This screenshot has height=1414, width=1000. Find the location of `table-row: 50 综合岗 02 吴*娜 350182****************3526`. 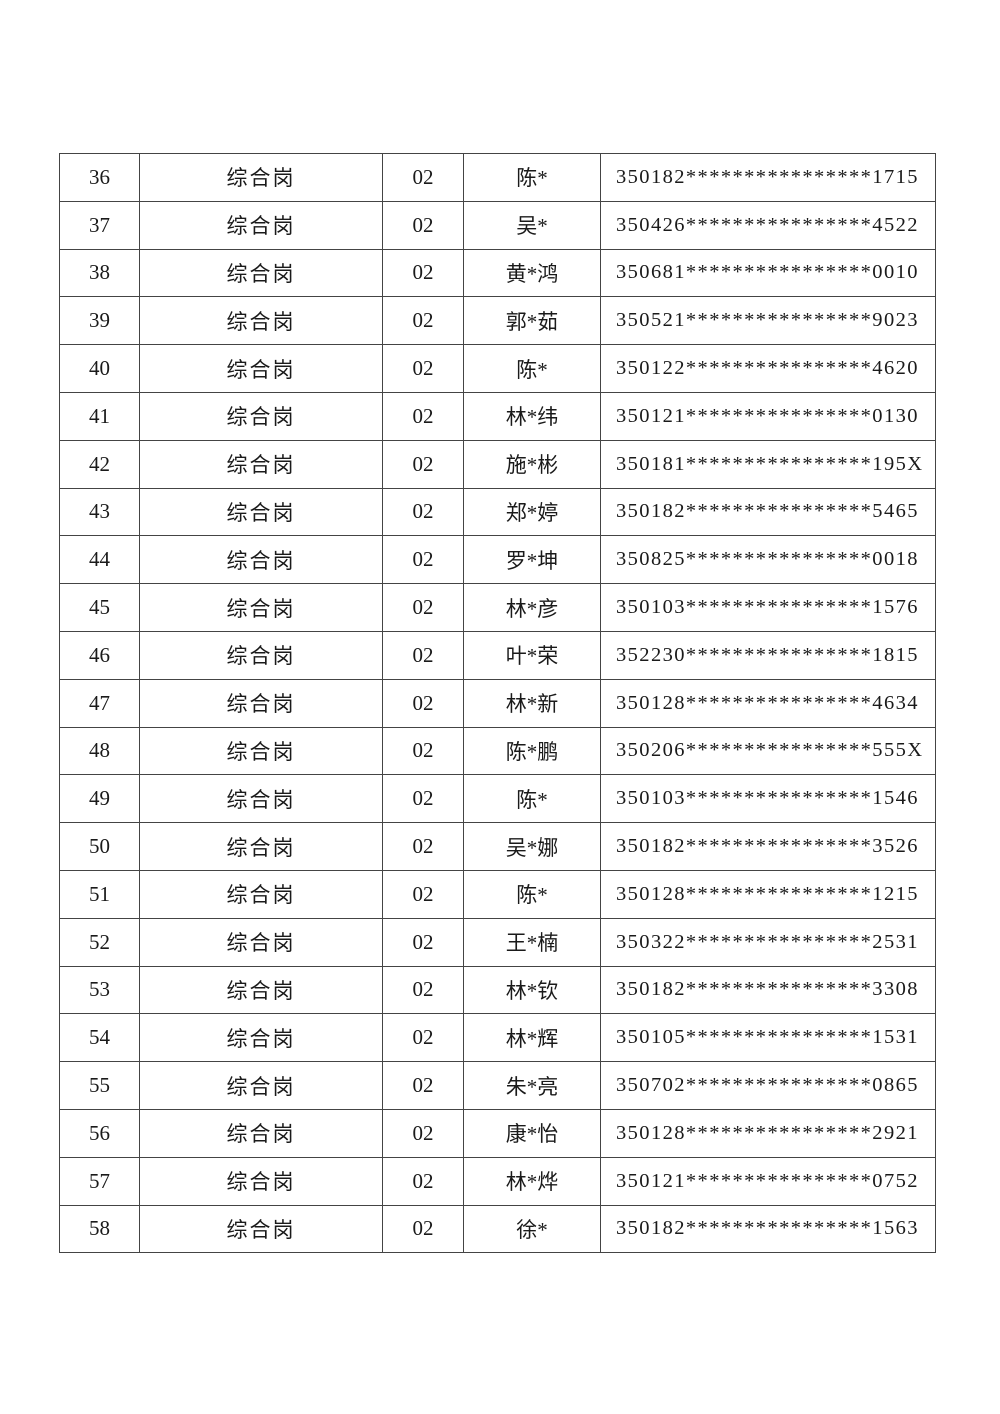

table-row: 50 综合岗 02 吴*娜 350182****************3526 is located at coordinates (497, 846).